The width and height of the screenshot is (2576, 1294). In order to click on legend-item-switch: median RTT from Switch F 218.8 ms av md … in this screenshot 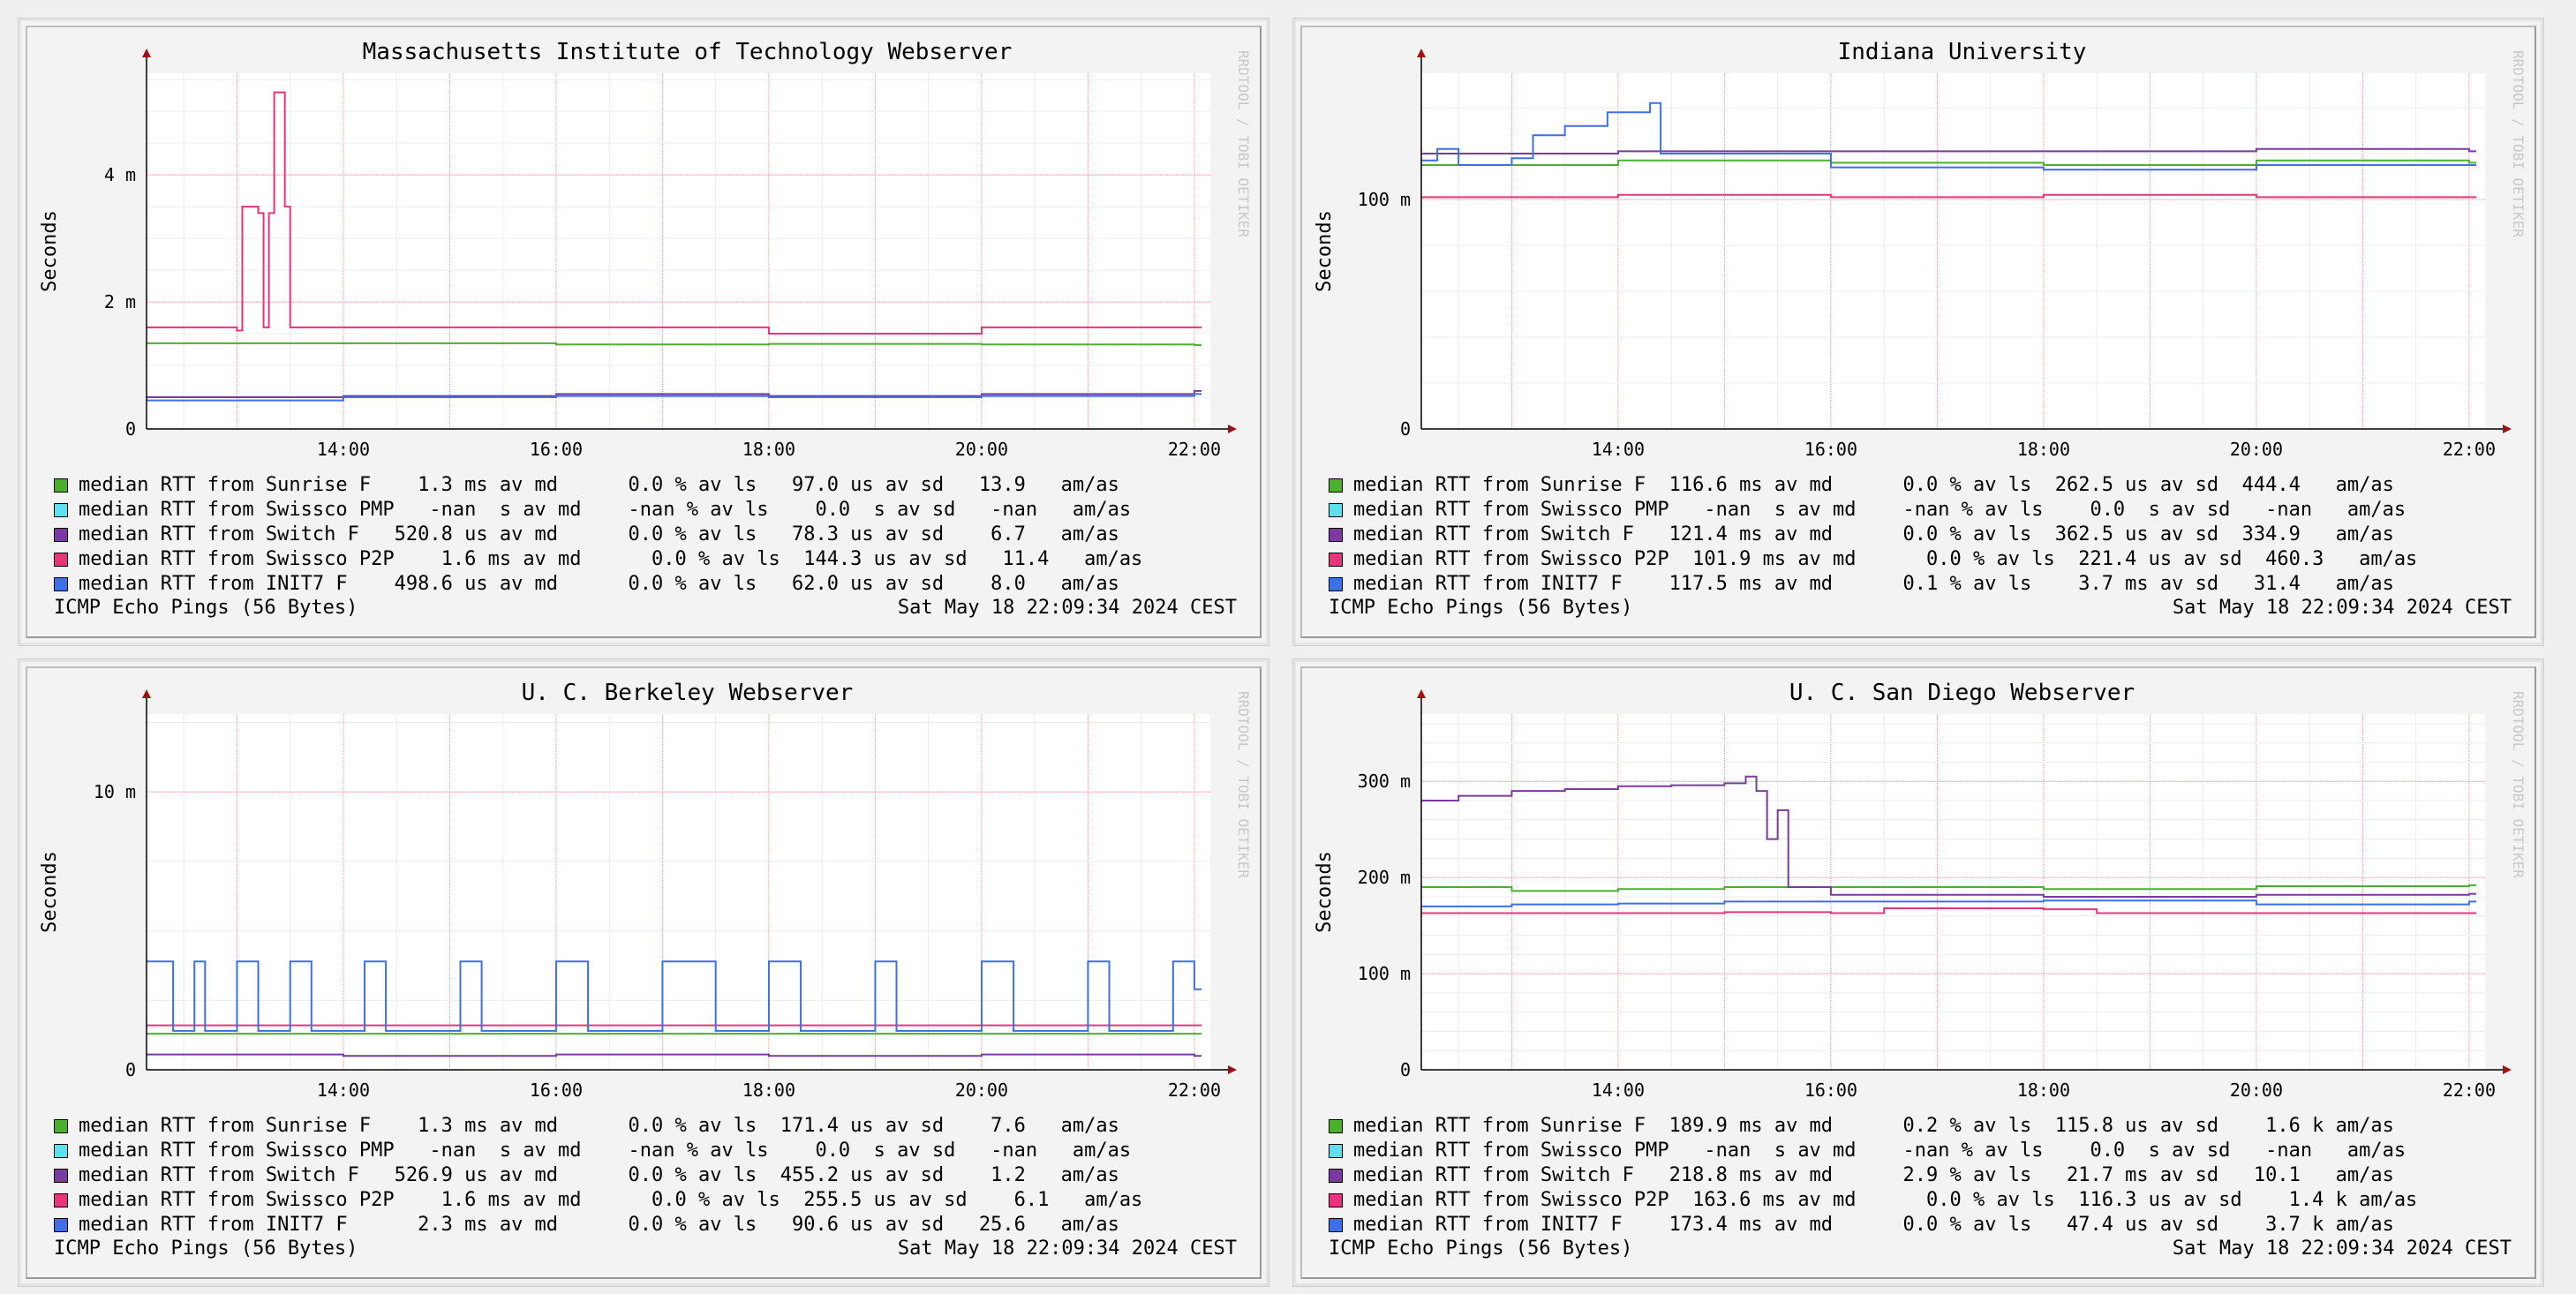, I will do `click(1873, 1175)`.